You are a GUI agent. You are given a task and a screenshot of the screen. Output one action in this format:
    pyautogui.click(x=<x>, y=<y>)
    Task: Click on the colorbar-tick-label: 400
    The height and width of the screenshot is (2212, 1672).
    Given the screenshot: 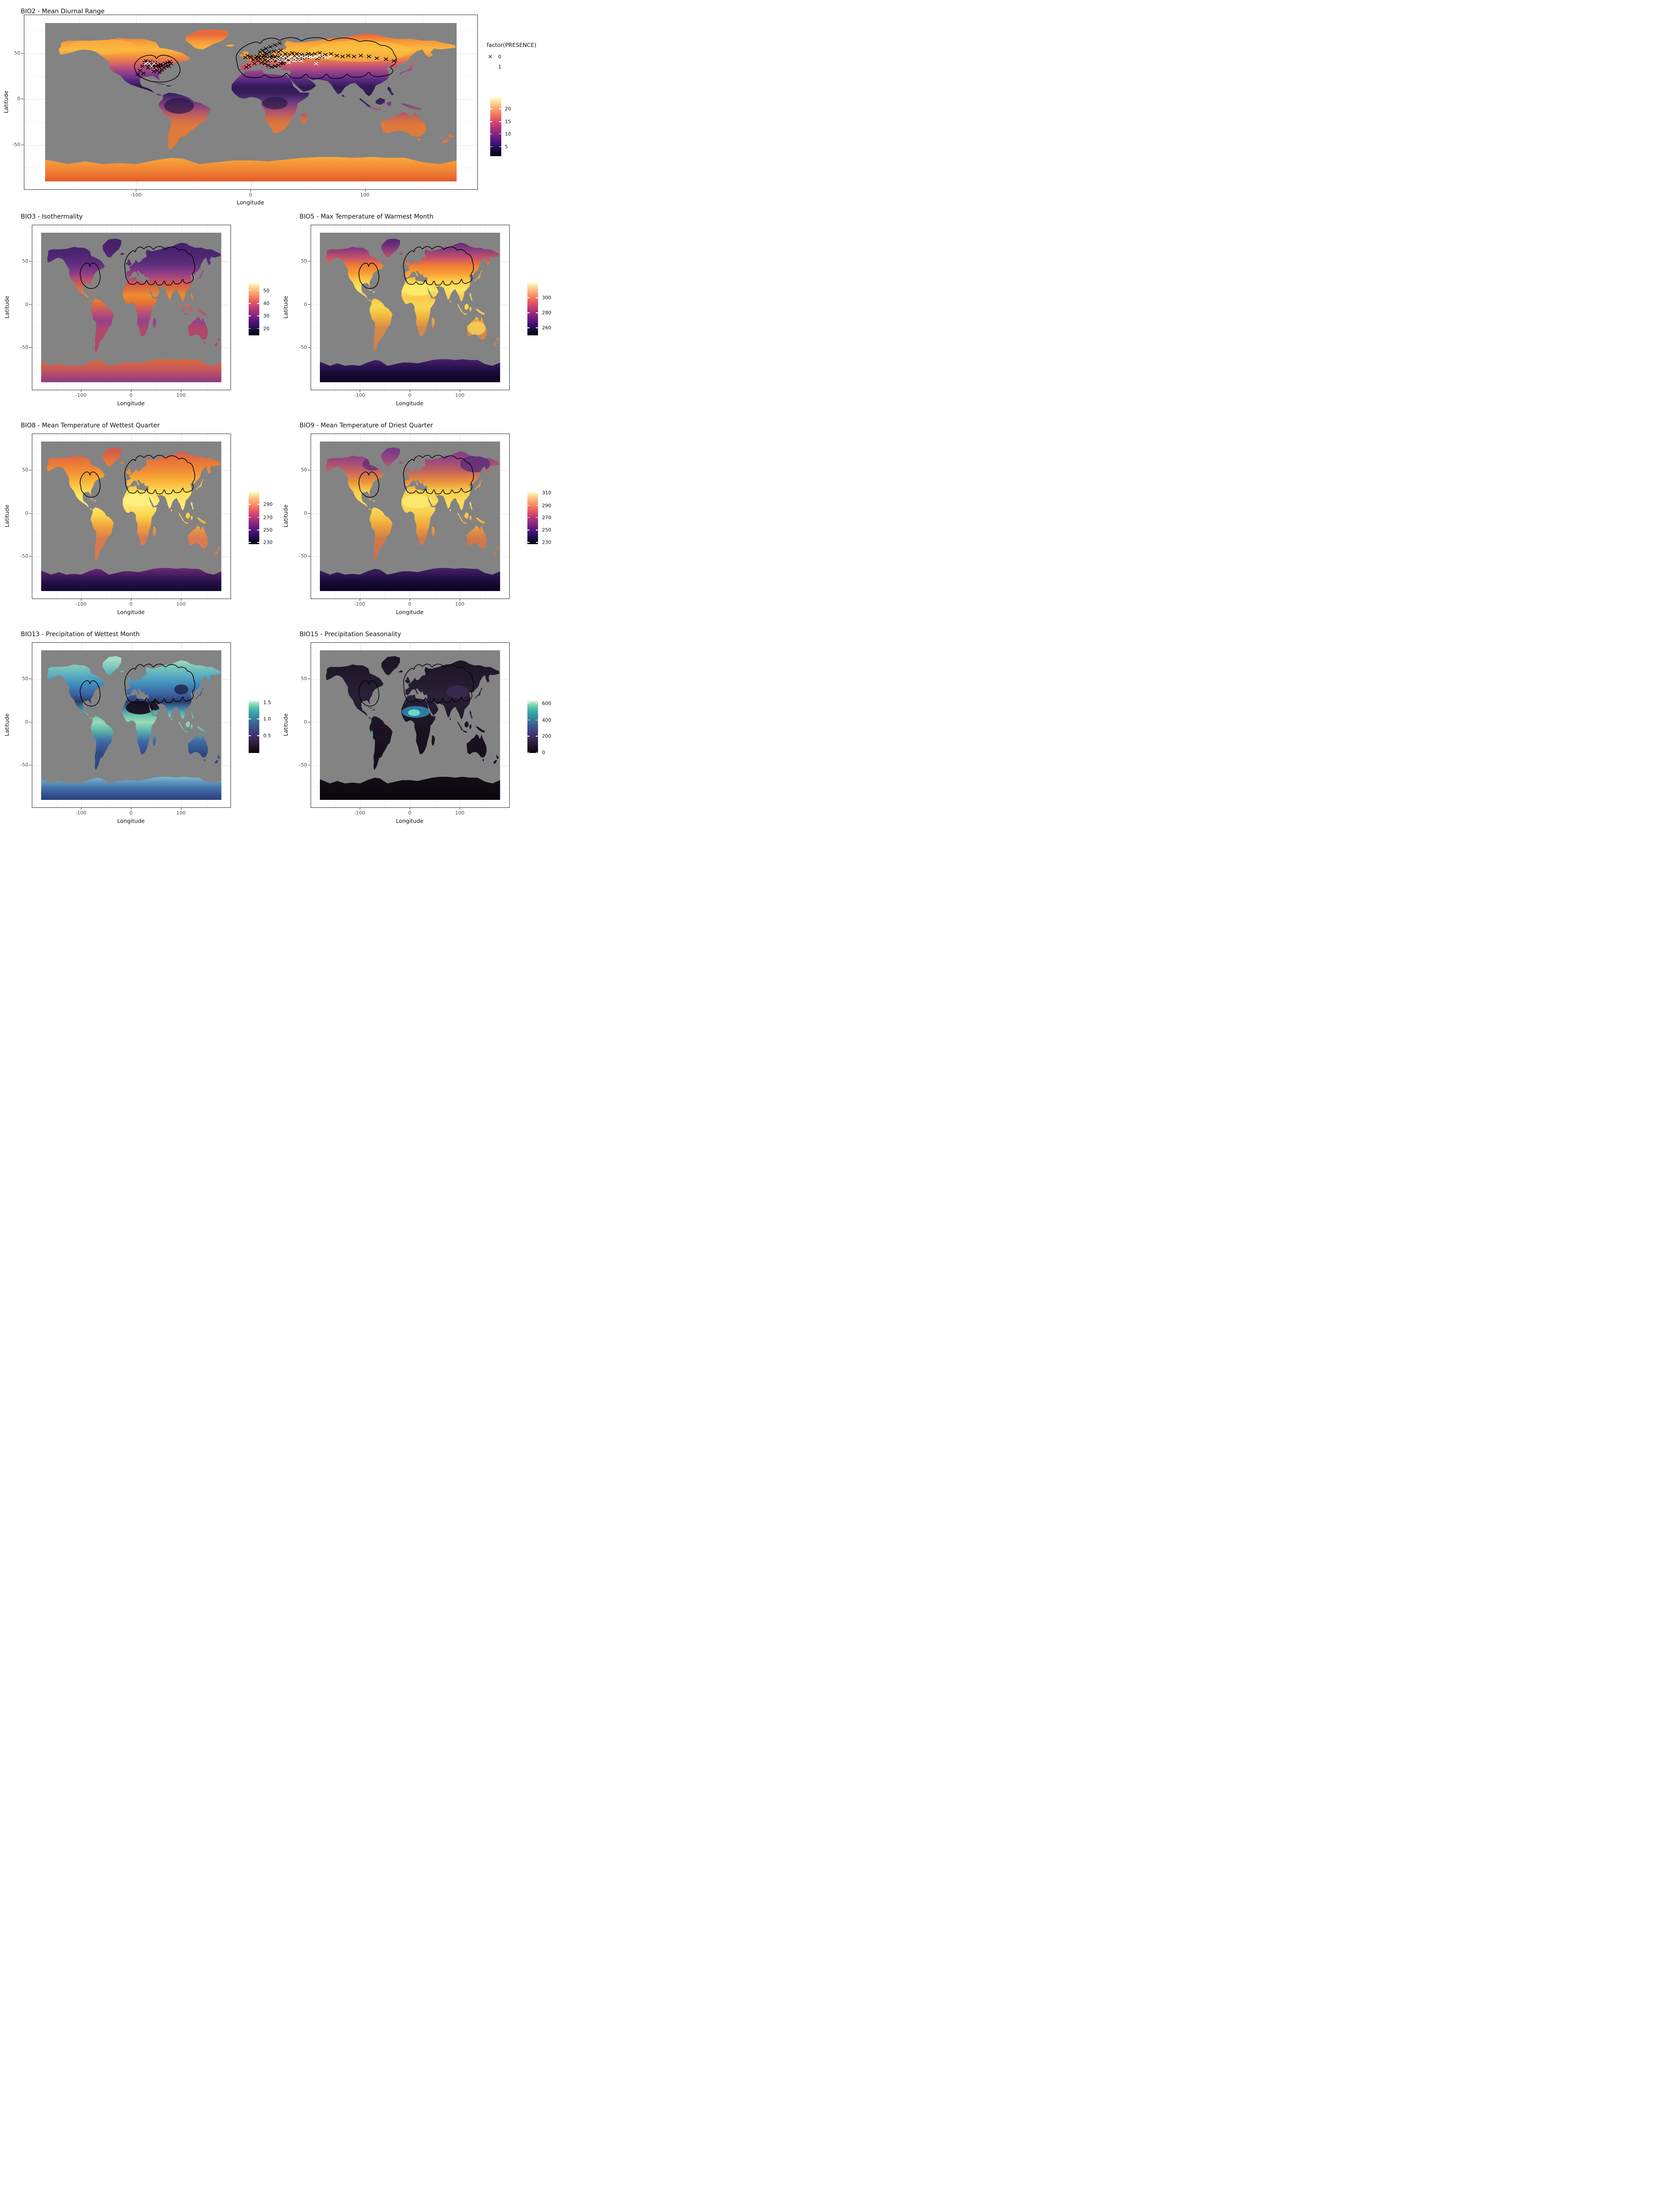 What is the action you would take?
    pyautogui.click(x=546, y=720)
    